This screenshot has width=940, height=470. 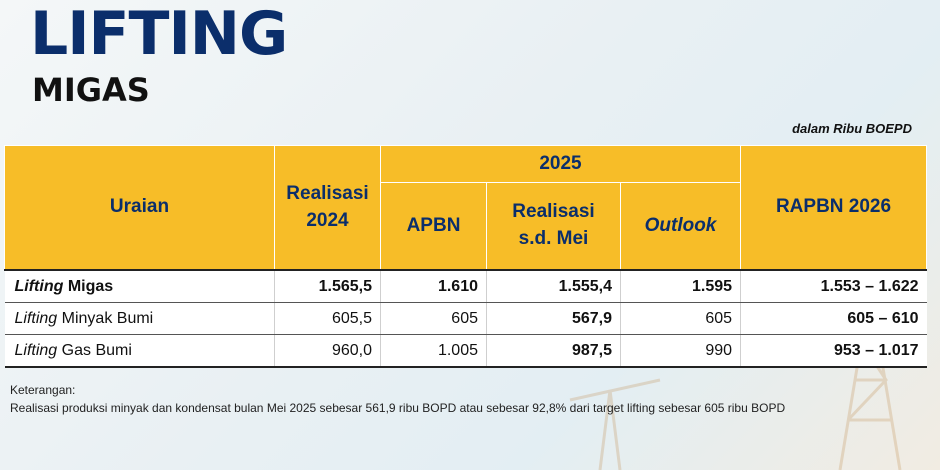 I want to click on header-apbn: APBN, so click(x=433, y=226).